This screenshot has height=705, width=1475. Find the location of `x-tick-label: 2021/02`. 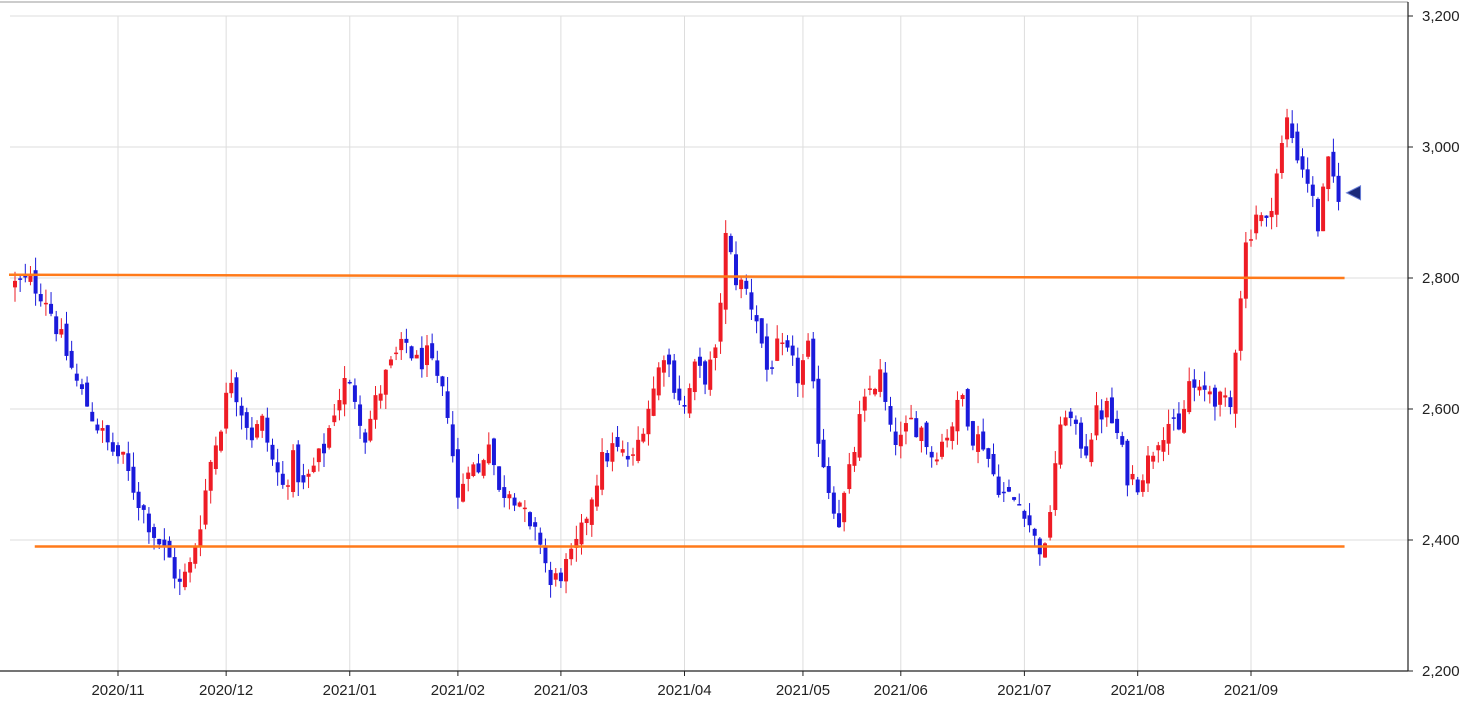

x-tick-label: 2021/02 is located at coordinates (458, 690).